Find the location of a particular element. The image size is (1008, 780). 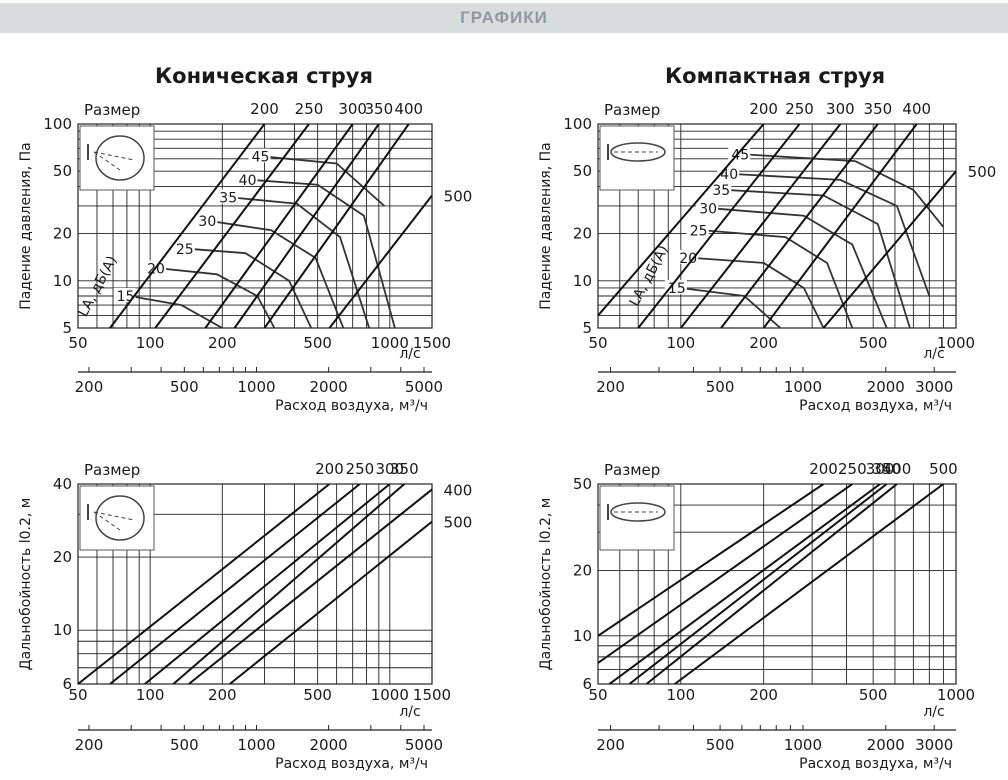

x-tick-label: 500 is located at coordinates (873, 695).